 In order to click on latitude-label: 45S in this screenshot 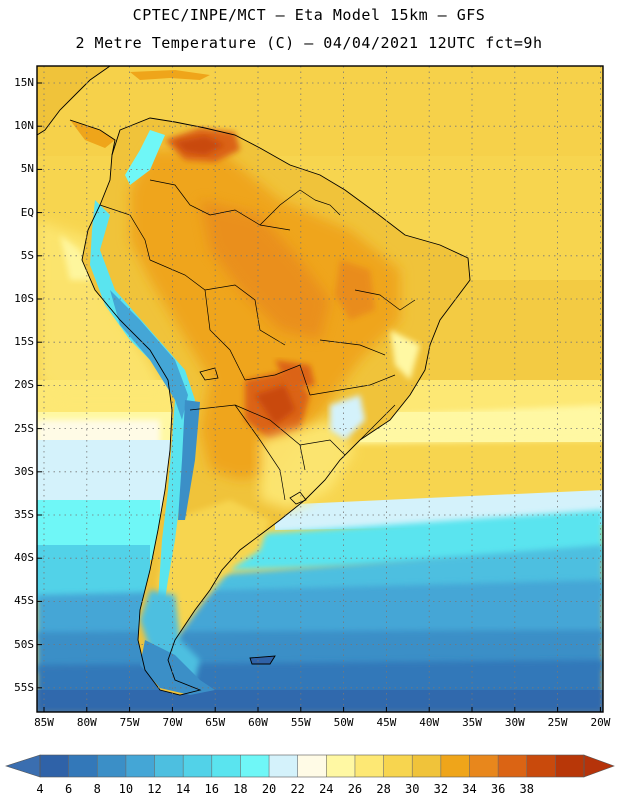, I will do `click(24, 601)`.